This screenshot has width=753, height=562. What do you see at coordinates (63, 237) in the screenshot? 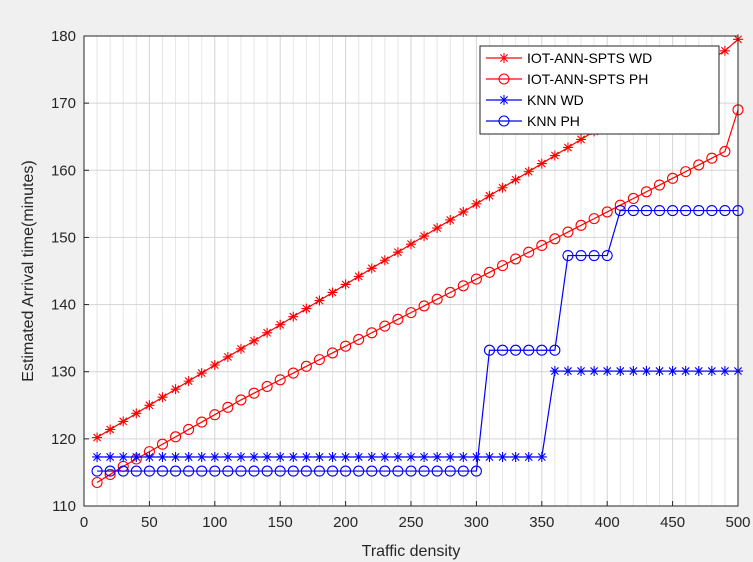
I see `y-tick-label: 150` at bounding box center [63, 237].